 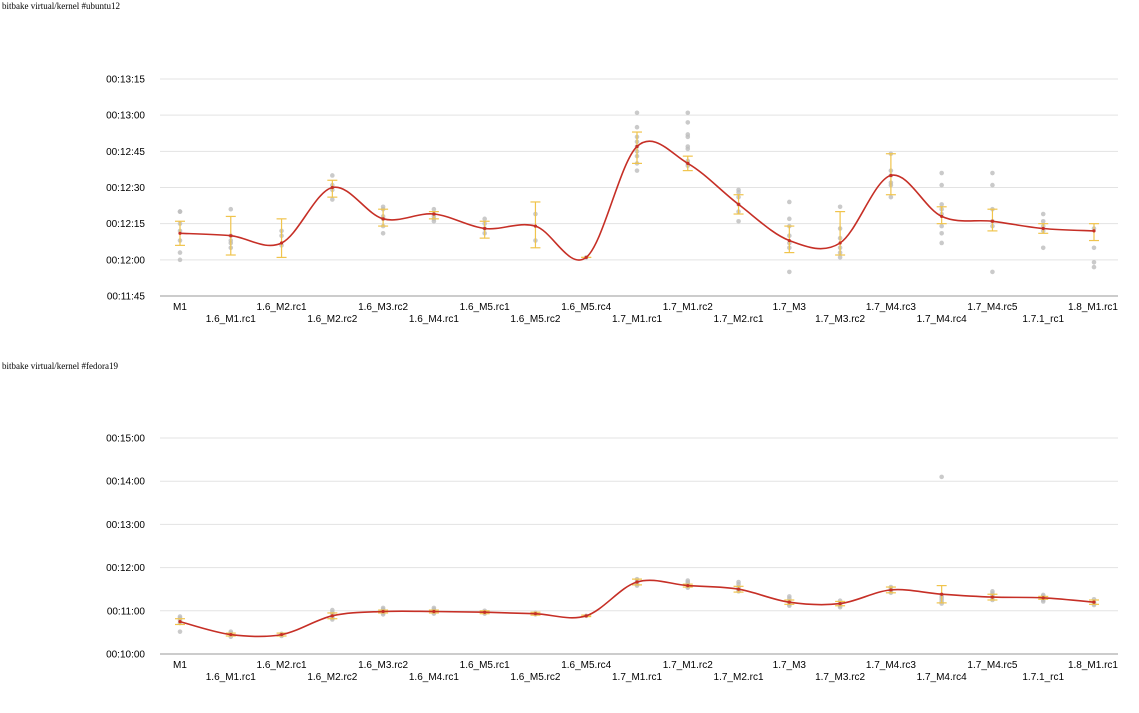 I want to click on x-tick-label: 1.8_M1.rc1, so click(x=1093, y=307).